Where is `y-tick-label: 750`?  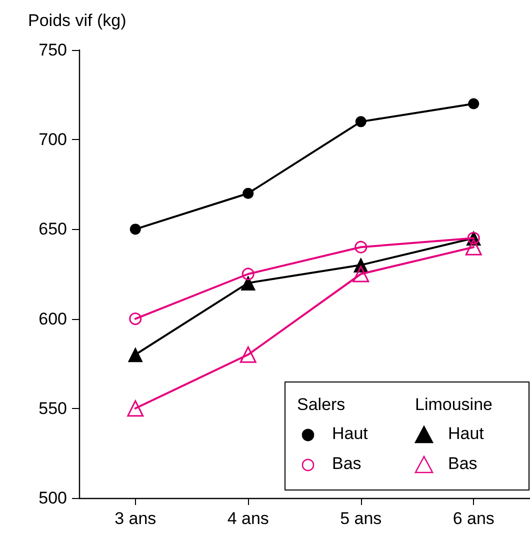
y-tick-label: 750 is located at coordinates (52, 50).